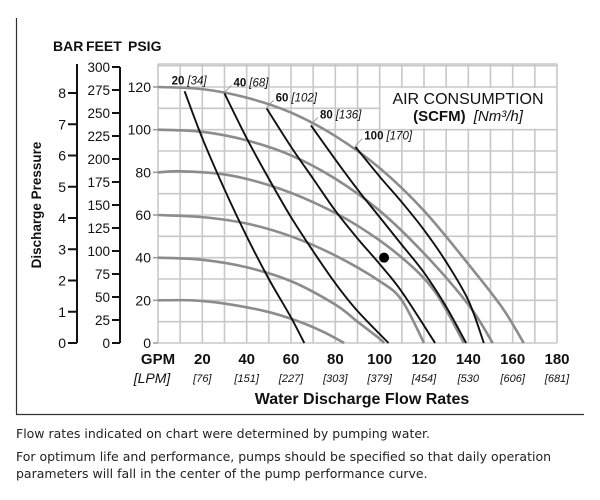 Image resolution: width=600 pixels, height=500 pixels. I want to click on feet-tick-label: 25, so click(102, 320).